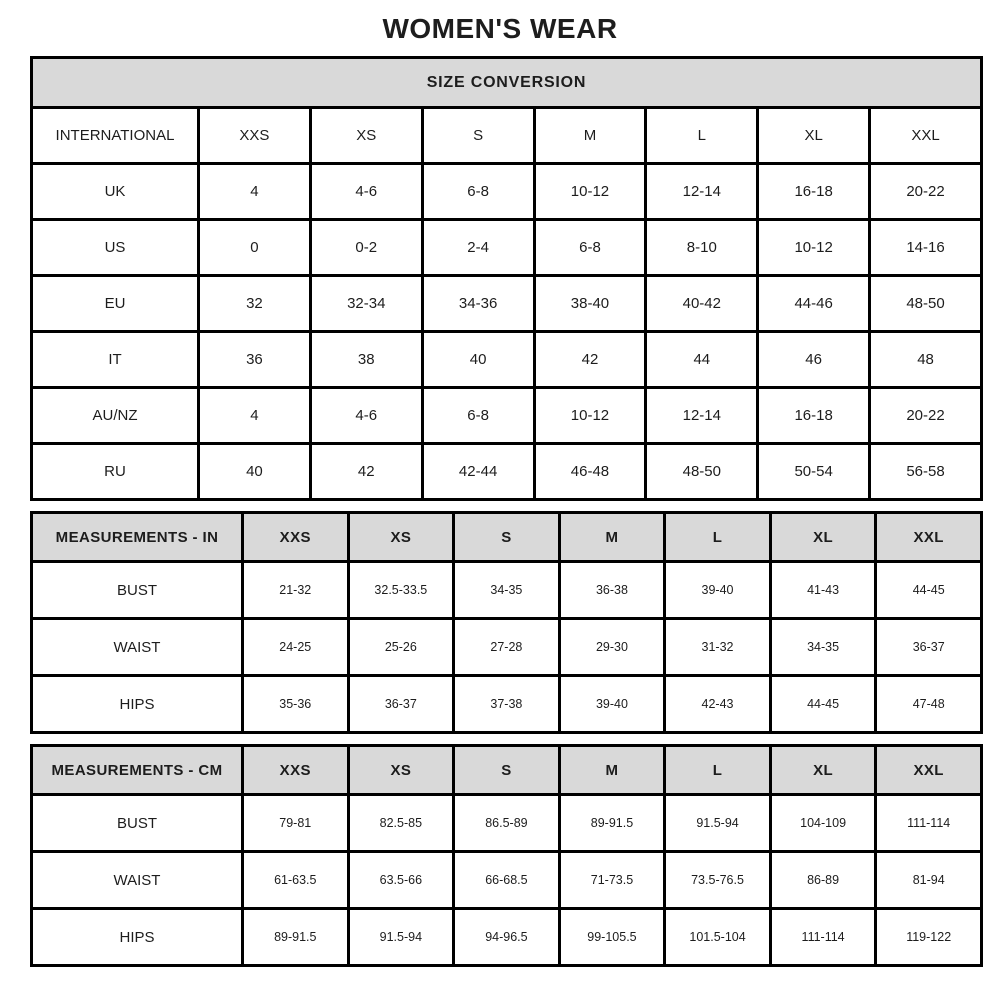 This screenshot has width=1000, height=1000. Describe the element at coordinates (823, 590) in the screenshot. I see `table-cell: 41-43` at that location.